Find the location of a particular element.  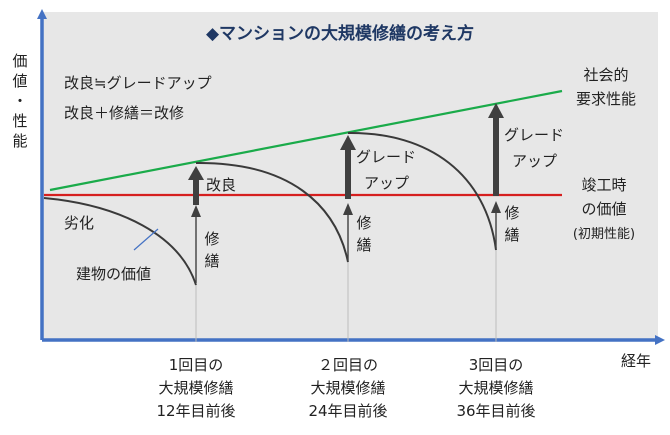

building-value-pointer is located at coordinates (146, 239).